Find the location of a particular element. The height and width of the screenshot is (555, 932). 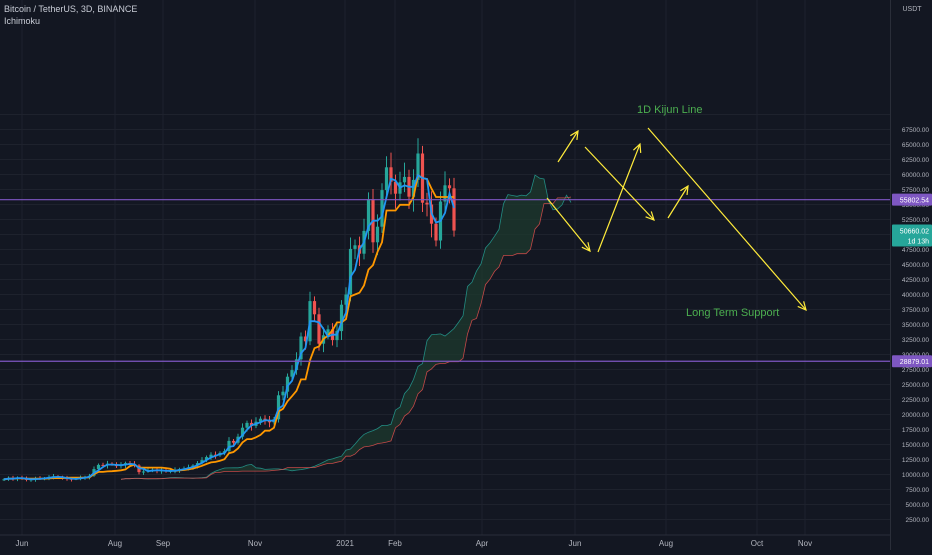

y-tick-label: 37500.00 is located at coordinates (915, 310).